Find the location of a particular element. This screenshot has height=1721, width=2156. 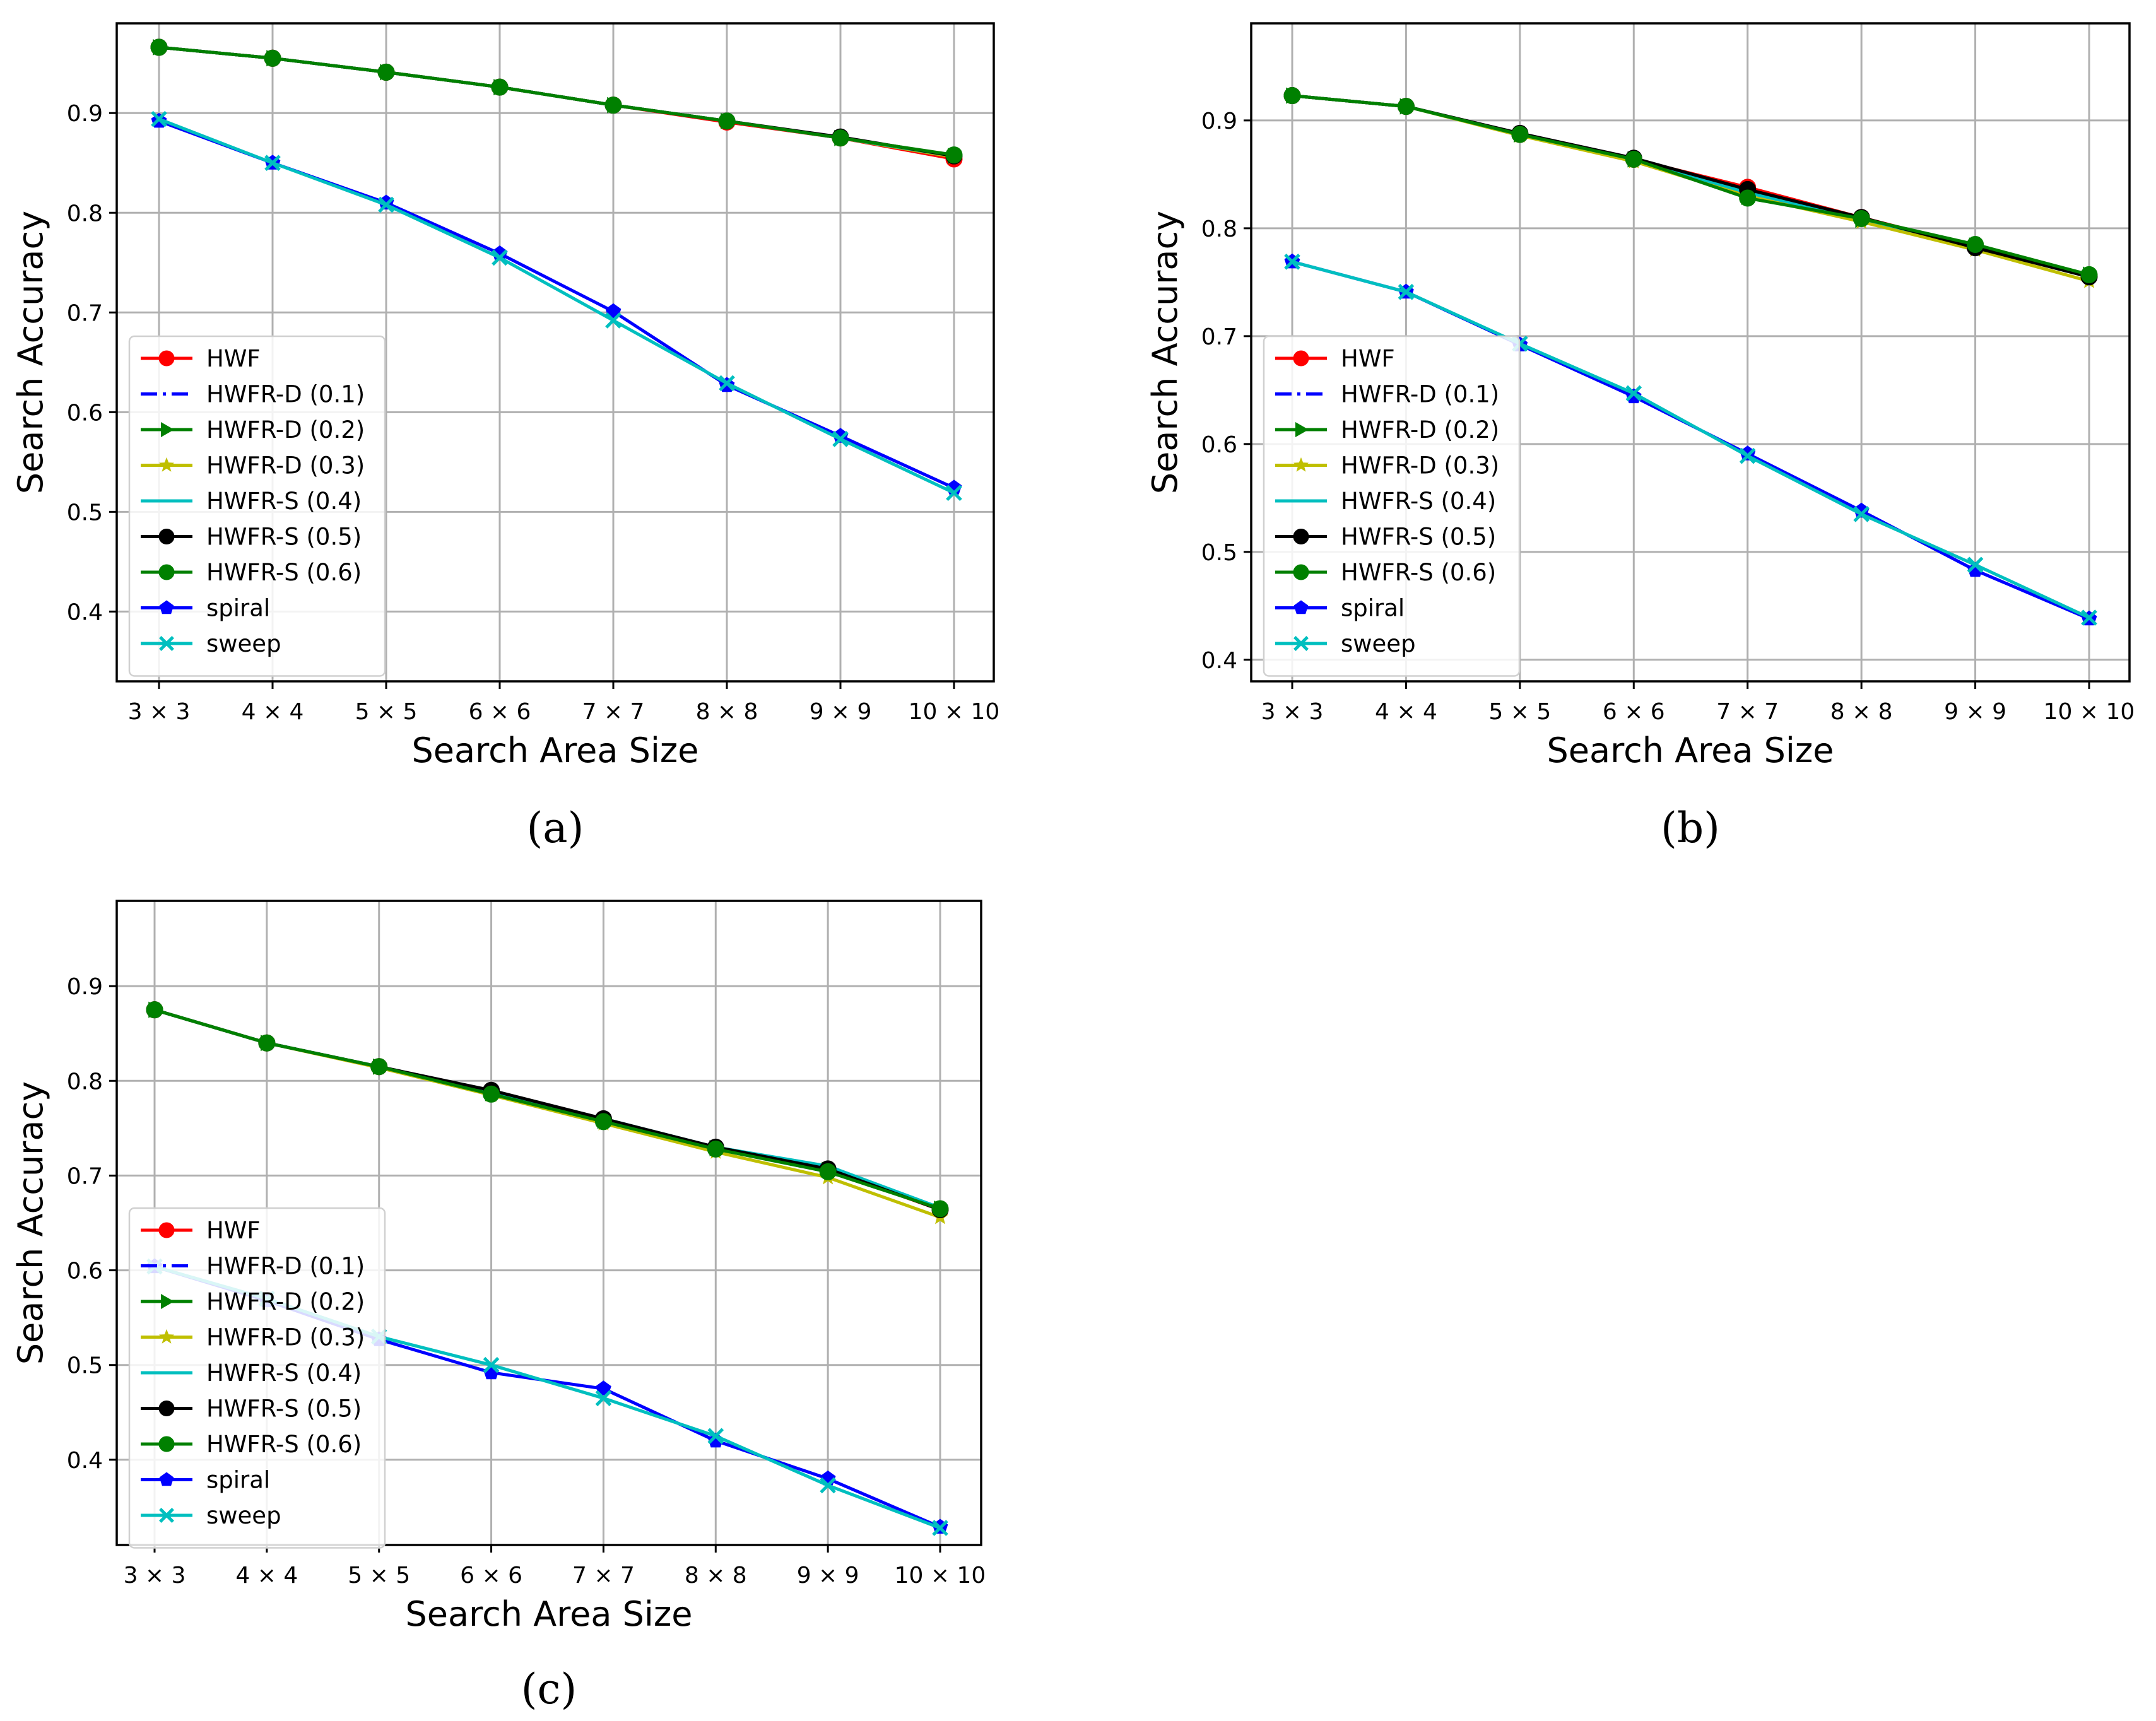

y-tick-label: 0.5 is located at coordinates (1219, 553).